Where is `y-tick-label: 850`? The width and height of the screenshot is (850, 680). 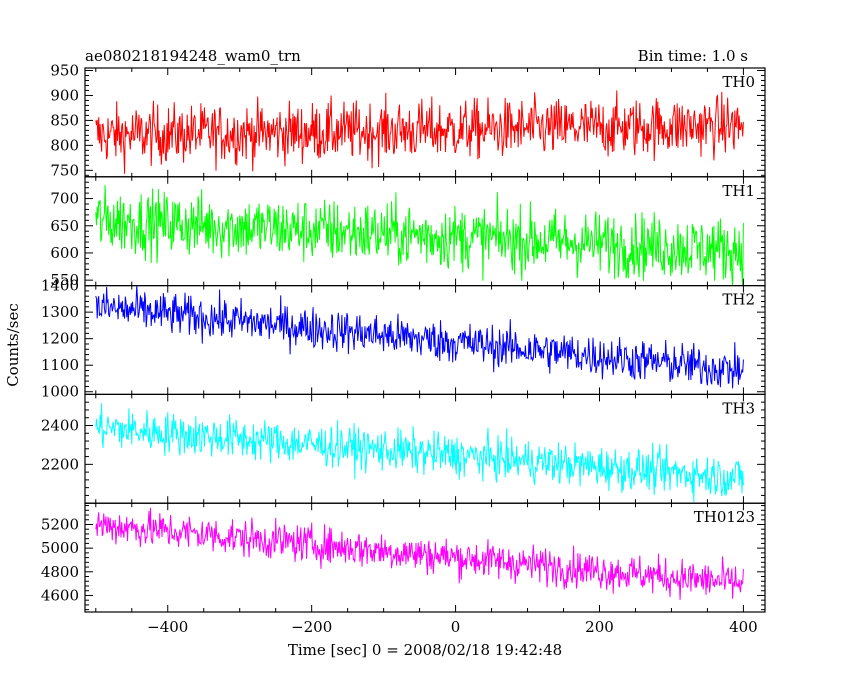 y-tick-label: 850 is located at coordinates (64, 120).